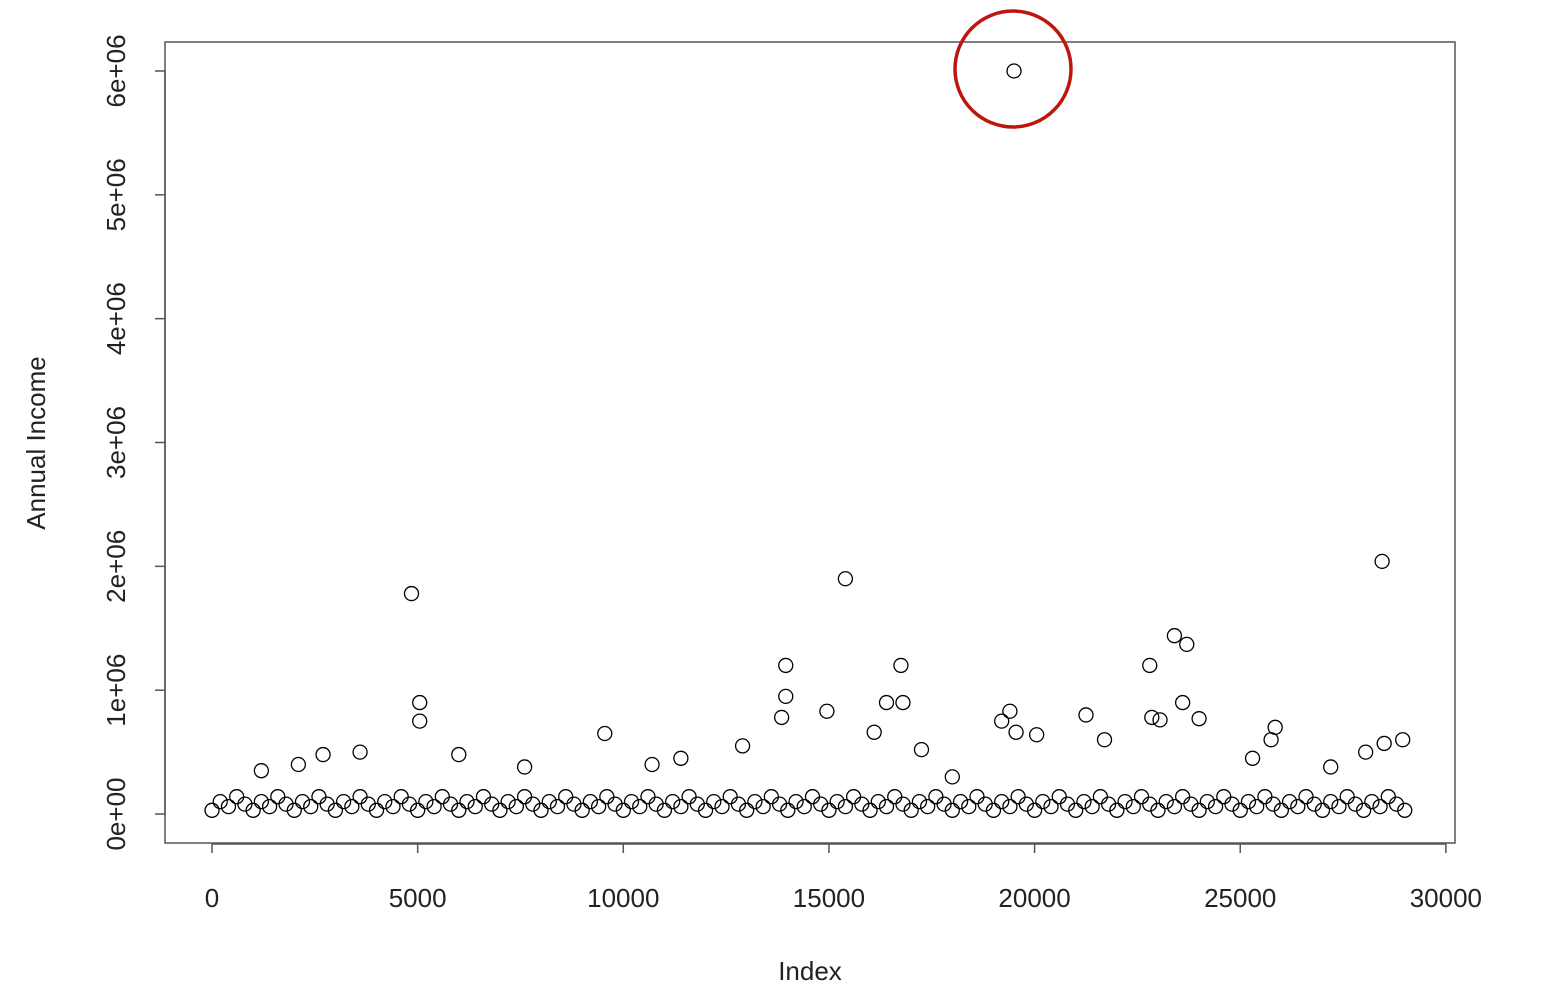  Describe the element at coordinates (212, 898) in the screenshot. I see `x-tick-label: 0` at that location.